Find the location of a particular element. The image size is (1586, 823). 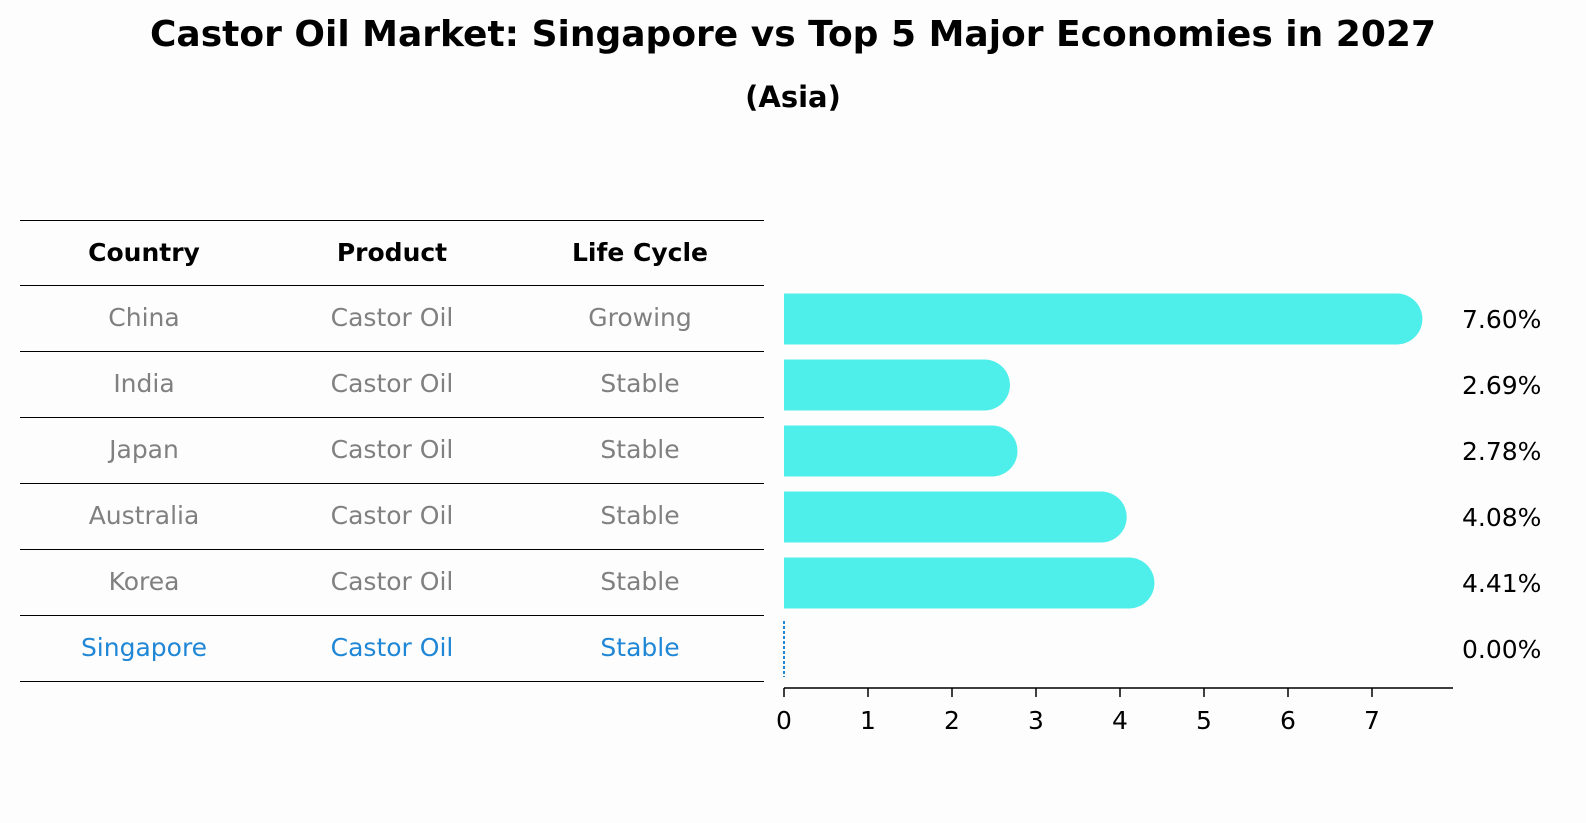

x-tick-label: 7 is located at coordinates (1372, 720).